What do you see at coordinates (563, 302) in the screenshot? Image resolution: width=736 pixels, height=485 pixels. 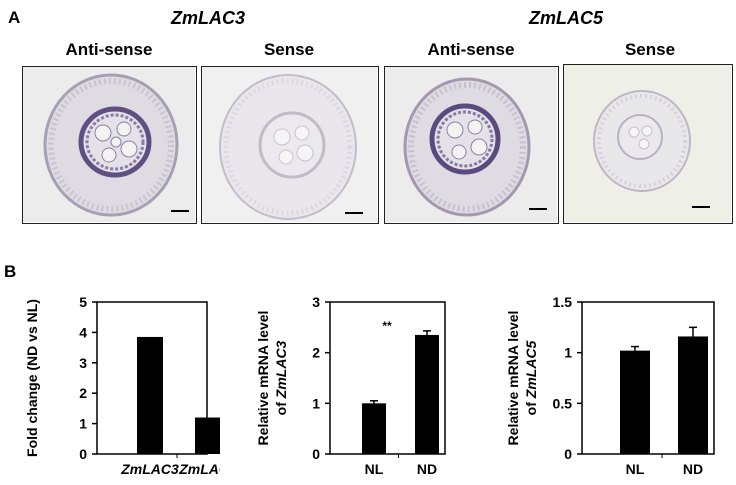 I see `y-tick-label: 1.5` at bounding box center [563, 302].